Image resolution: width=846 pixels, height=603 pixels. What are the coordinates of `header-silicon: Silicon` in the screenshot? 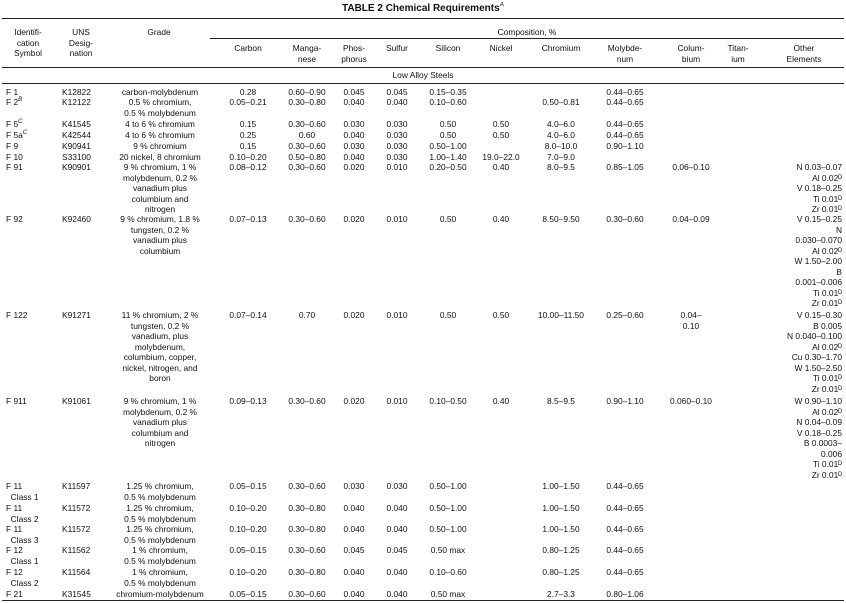 It's located at (448, 48).